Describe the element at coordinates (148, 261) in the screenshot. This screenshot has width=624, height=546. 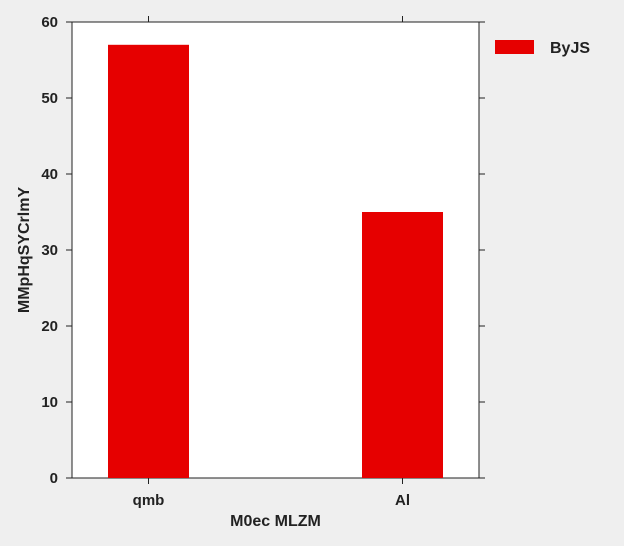
I see `bar-qmb` at that location.